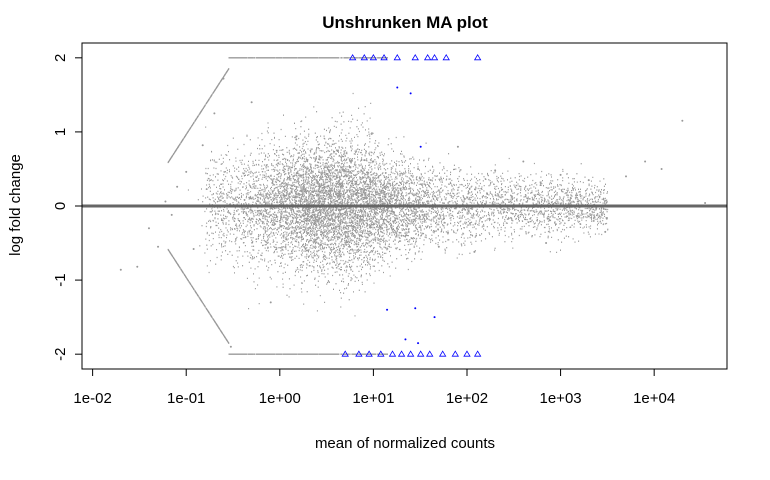  I want to click on y-tick-label: 2, so click(60, 58).